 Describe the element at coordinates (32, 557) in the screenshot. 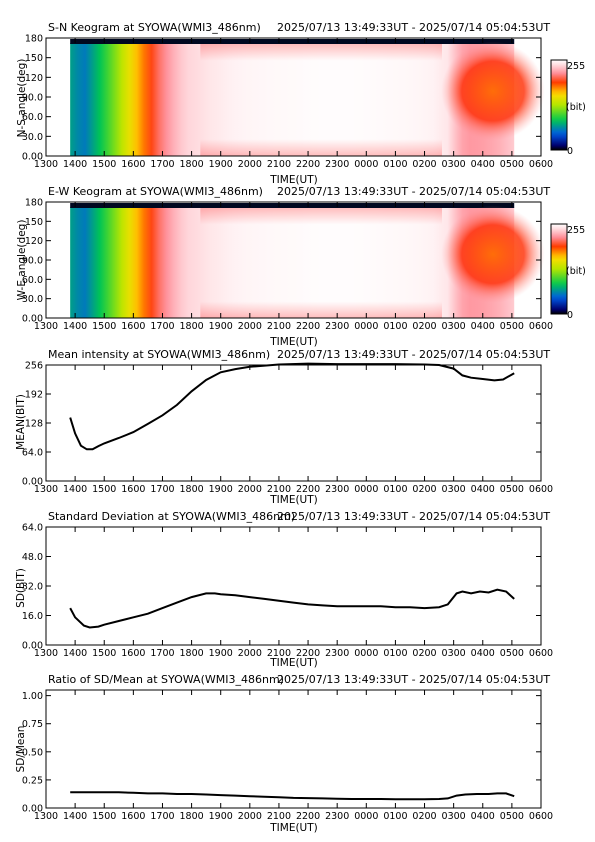

I see `y-tick-label: 48.0` at that location.